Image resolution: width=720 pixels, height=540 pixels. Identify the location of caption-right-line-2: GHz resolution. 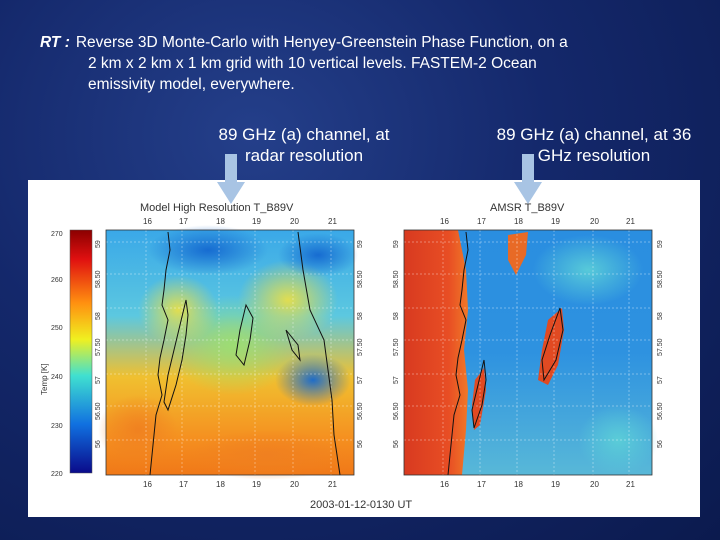
(594, 155).